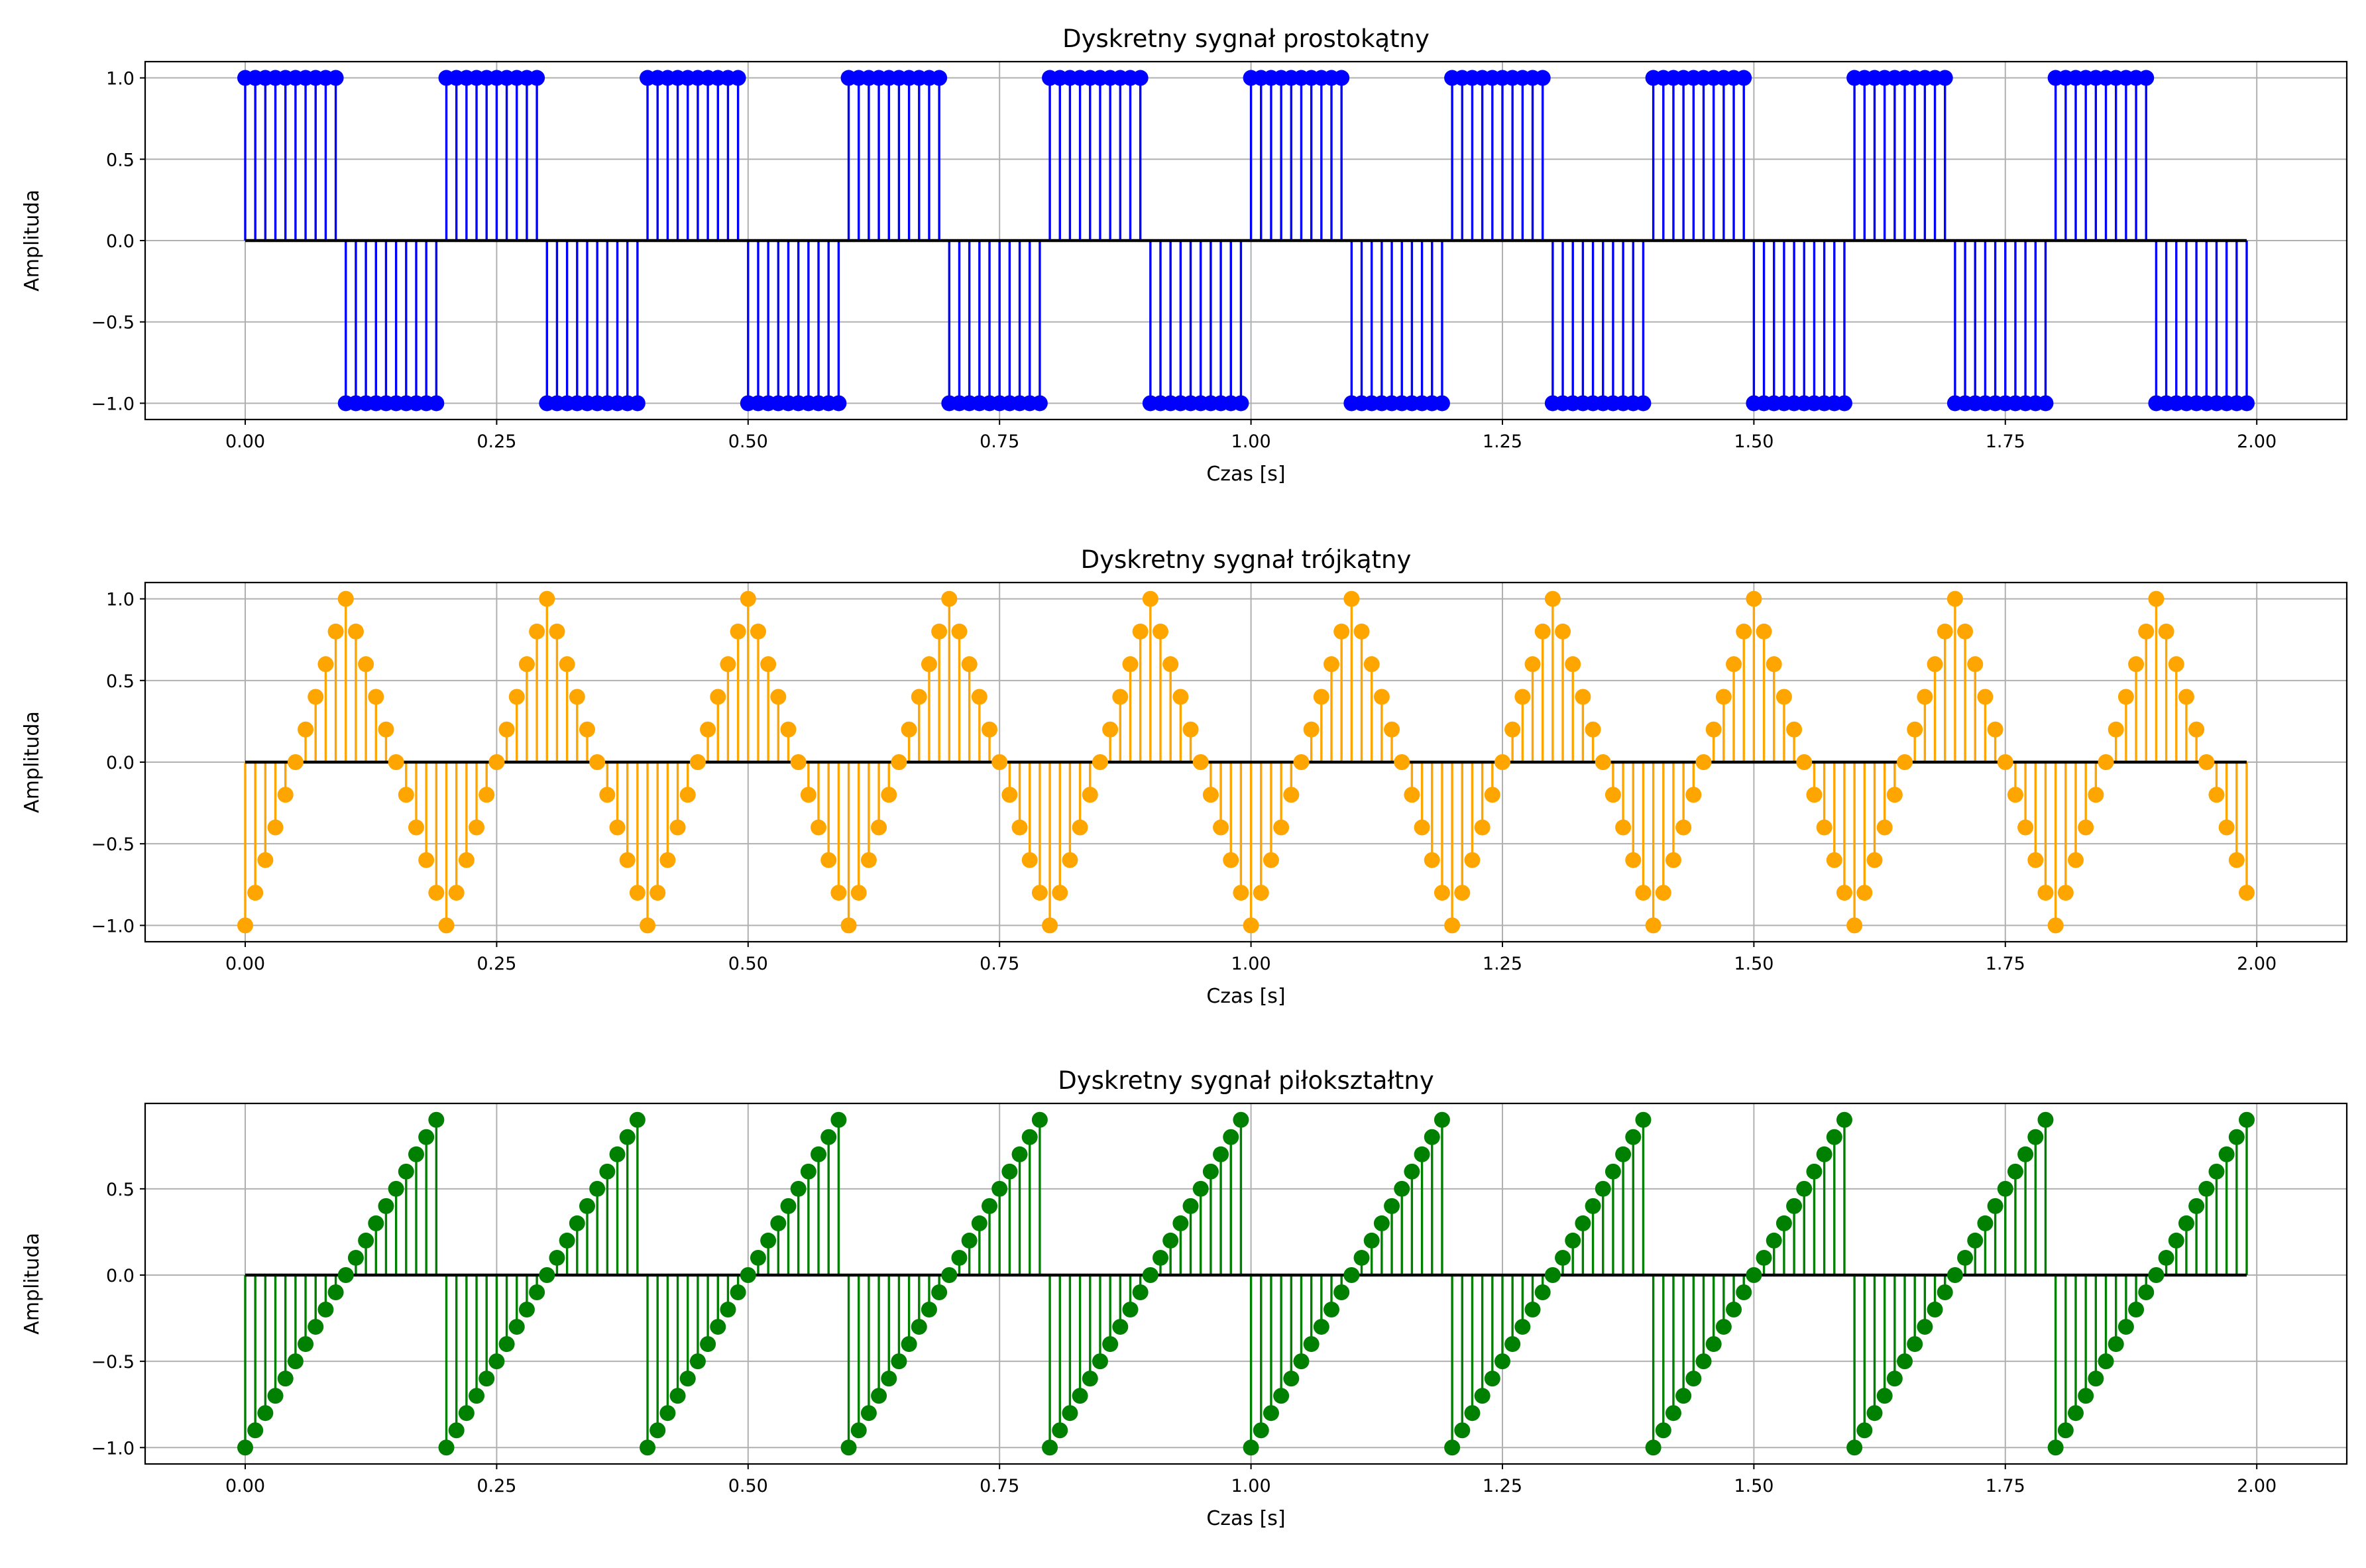 Image resolution: width=2366 pixels, height=1568 pixels. I want to click on y-axis-label: Amplituda, so click(32, 762).